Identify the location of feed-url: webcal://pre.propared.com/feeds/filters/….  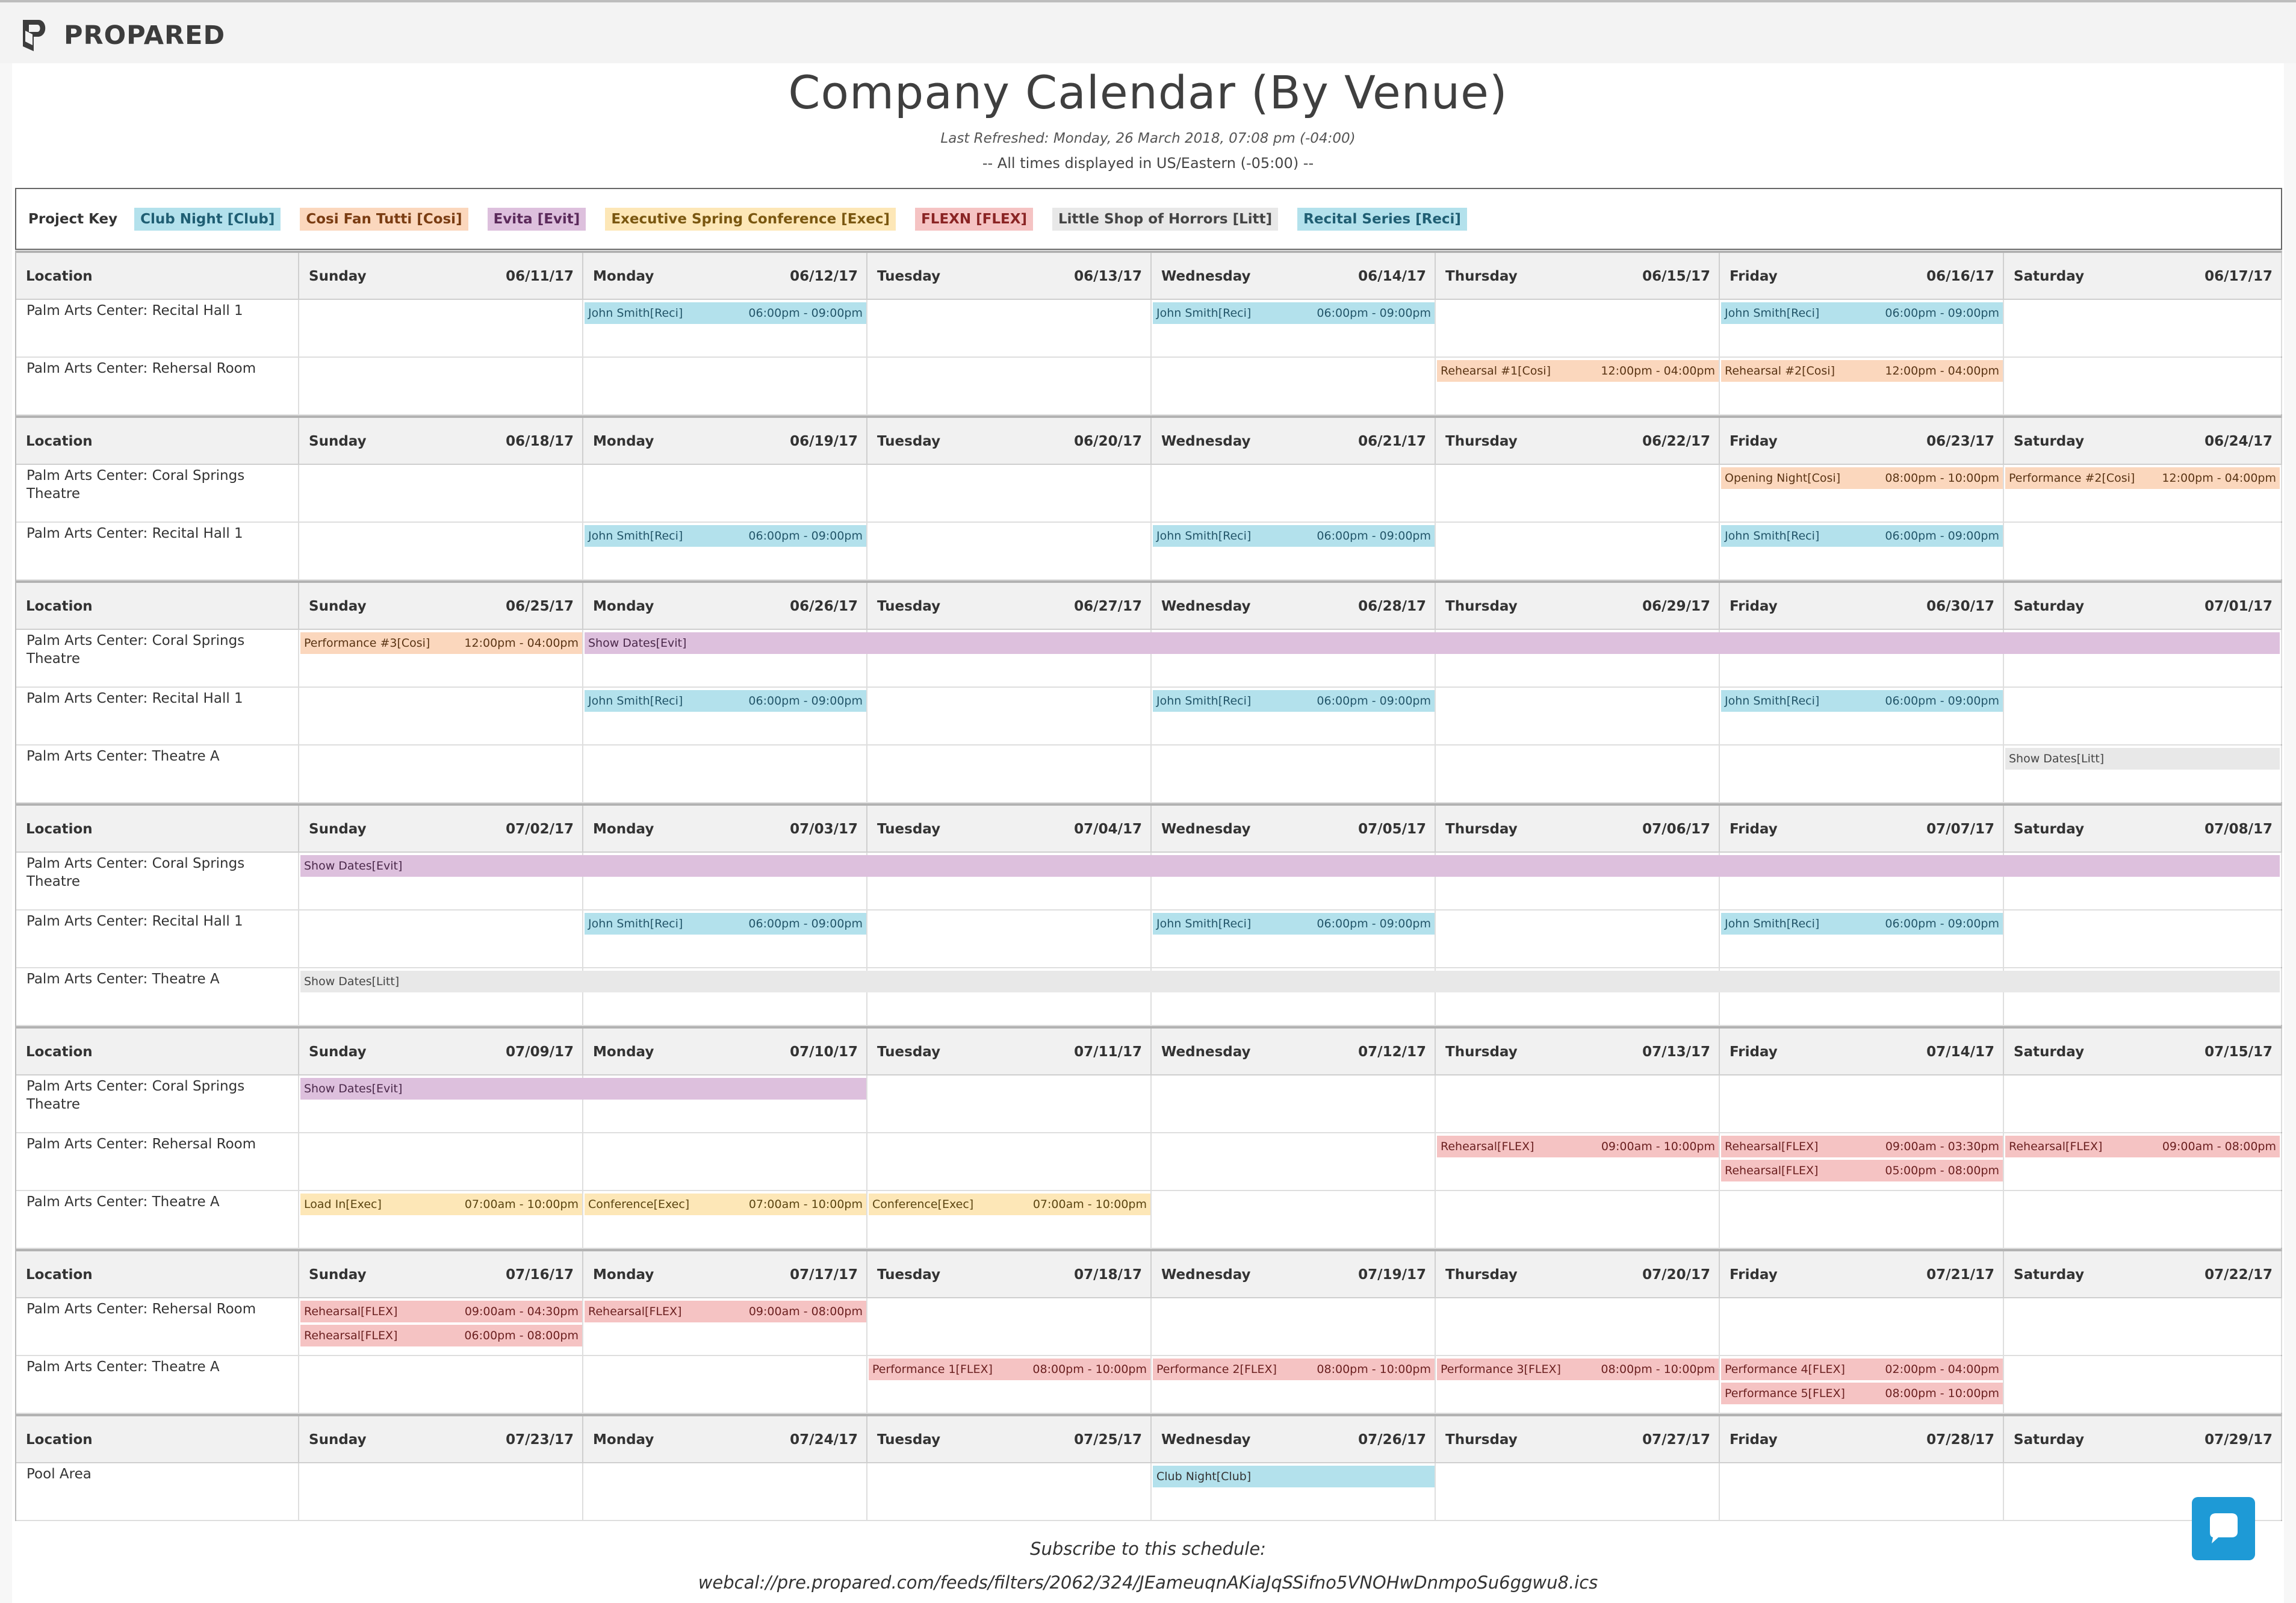
(1148, 1582).